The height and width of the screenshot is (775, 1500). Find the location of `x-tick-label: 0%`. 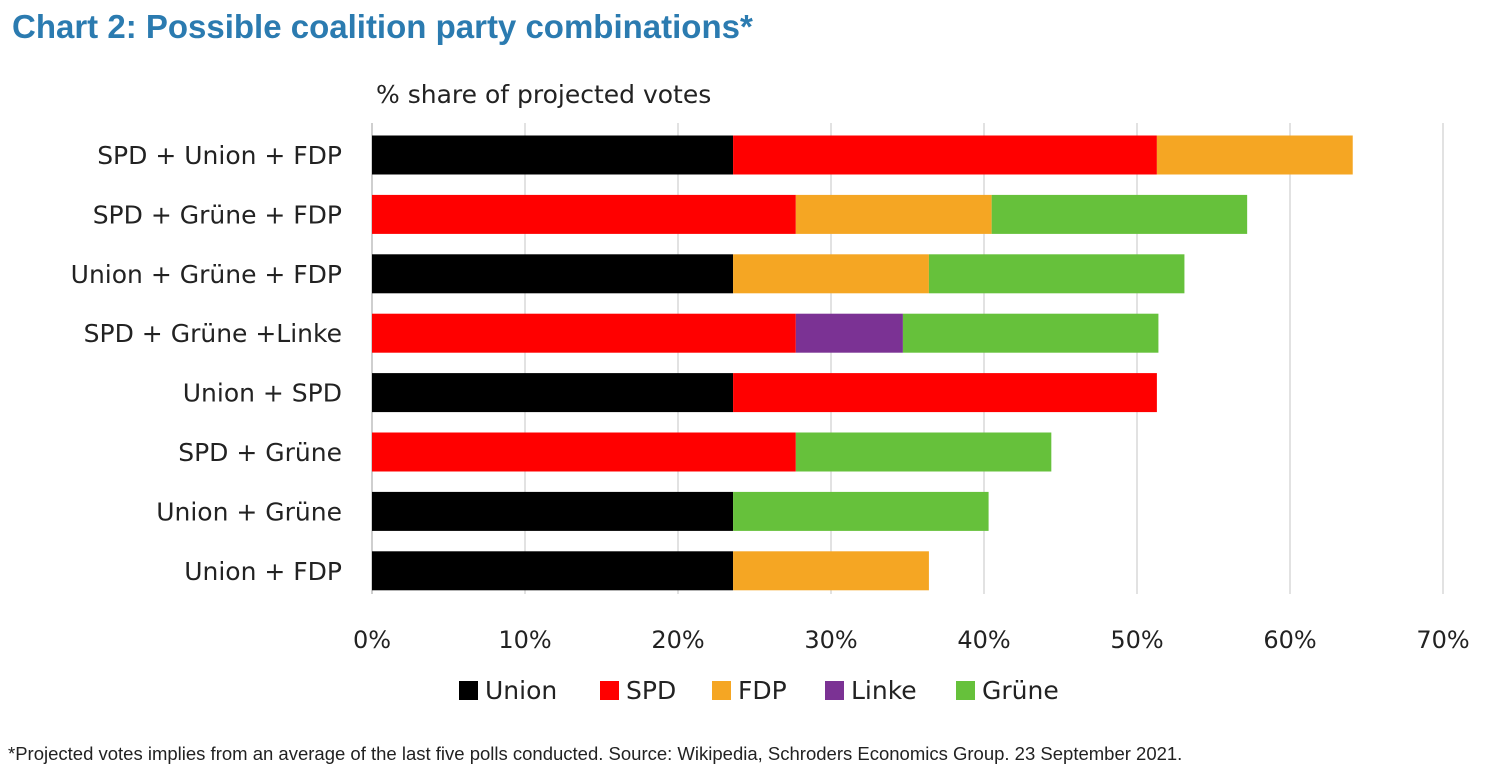

x-tick-label: 0% is located at coordinates (372, 640).